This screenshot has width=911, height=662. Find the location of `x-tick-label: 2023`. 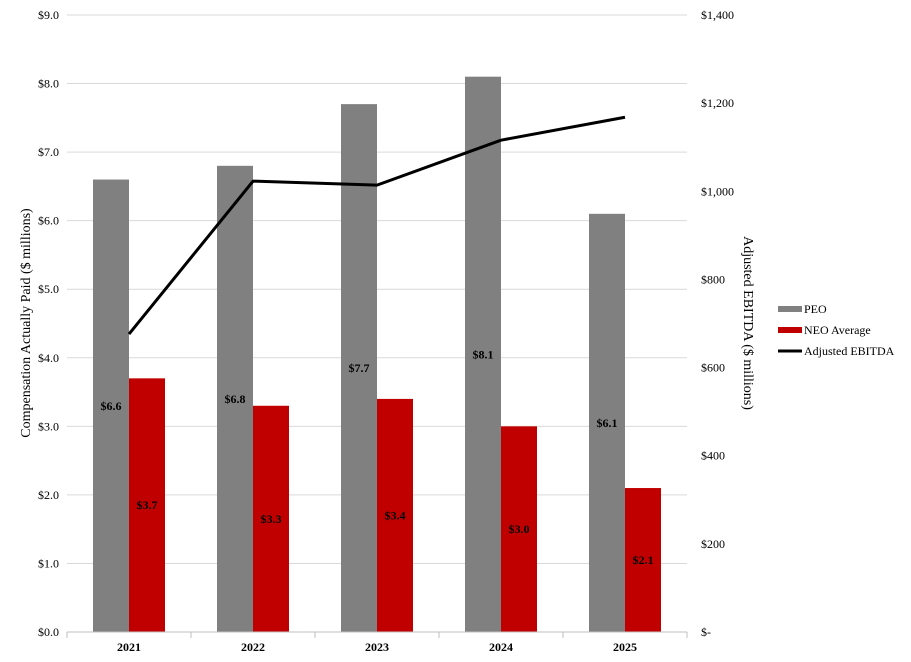

x-tick-label: 2023 is located at coordinates (377, 647).